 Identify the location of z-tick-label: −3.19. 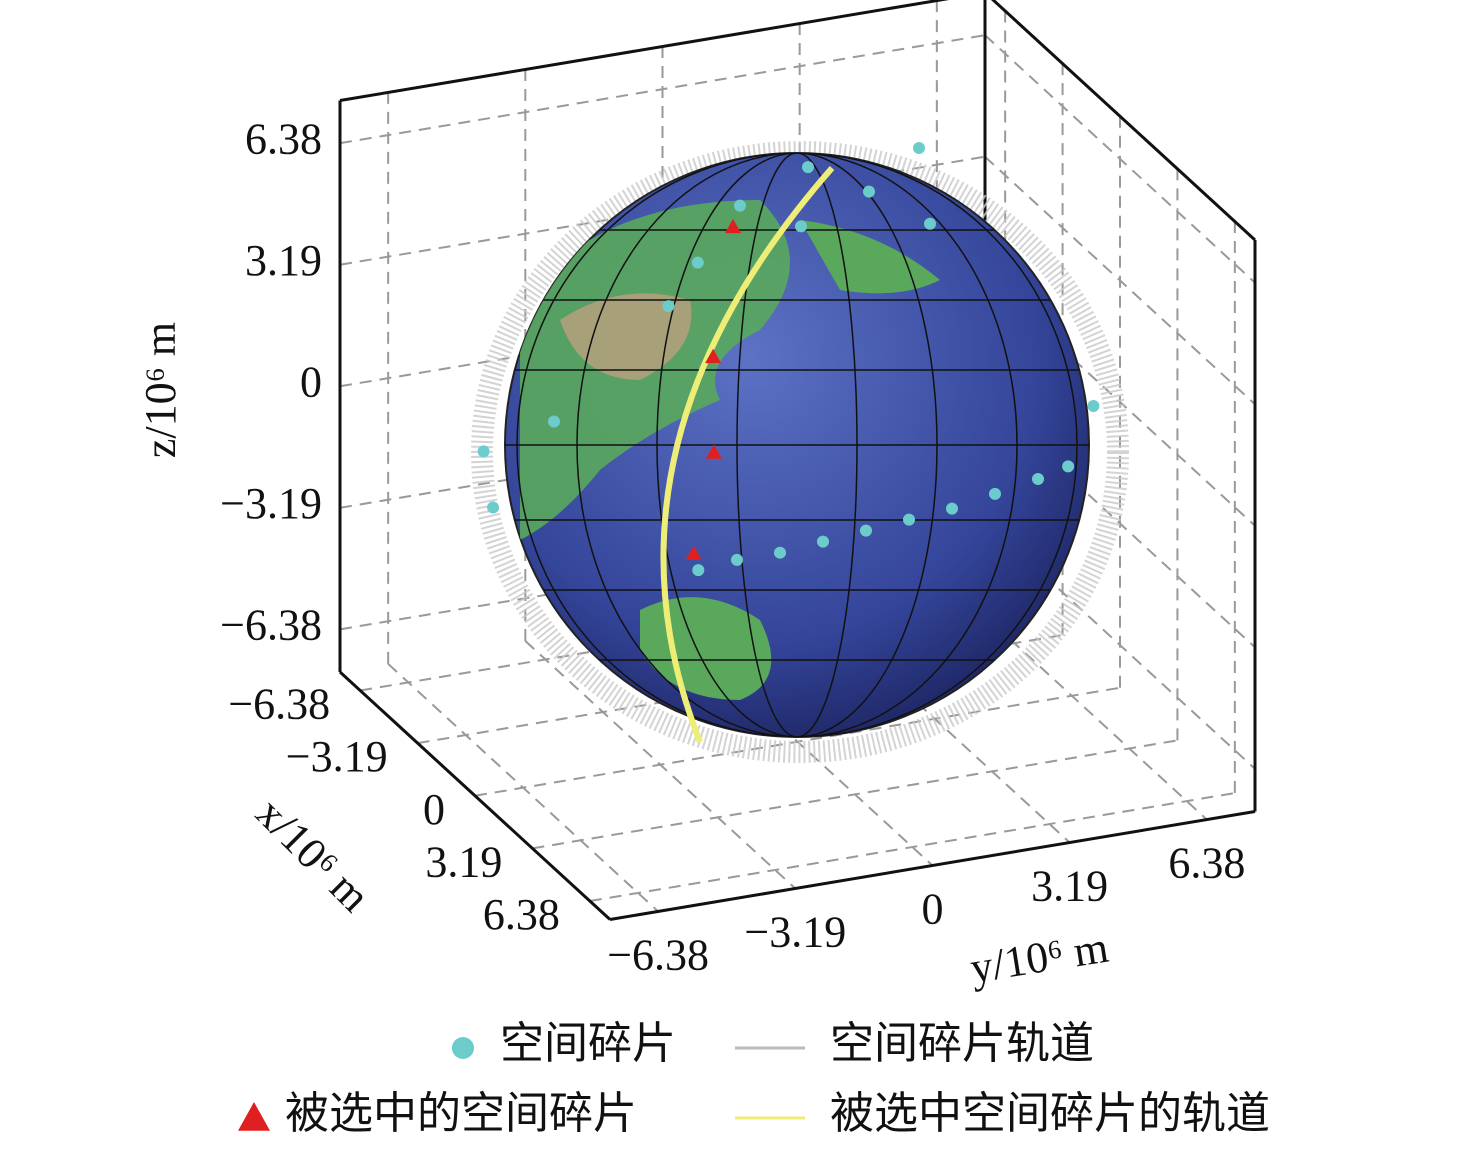
(271, 503).